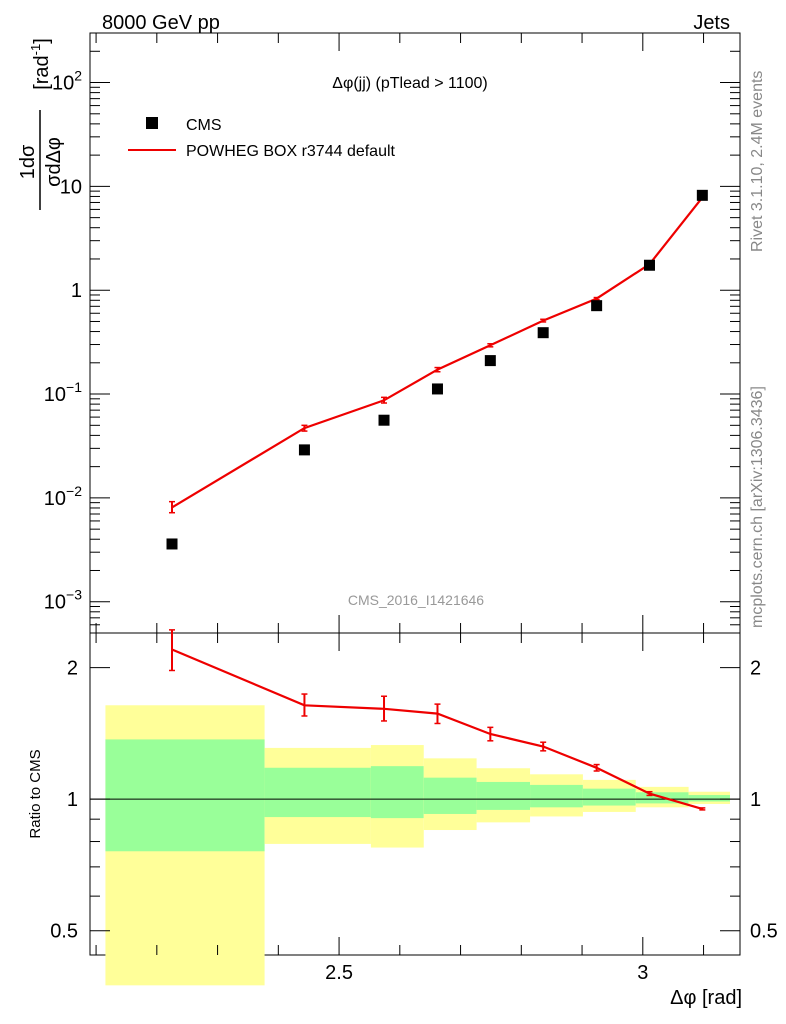 This screenshot has width=786, height=1024. Describe the element at coordinates (262, 138) in the screenshot. I see `legend: CMS POWHEG BOX r3744 default` at that location.